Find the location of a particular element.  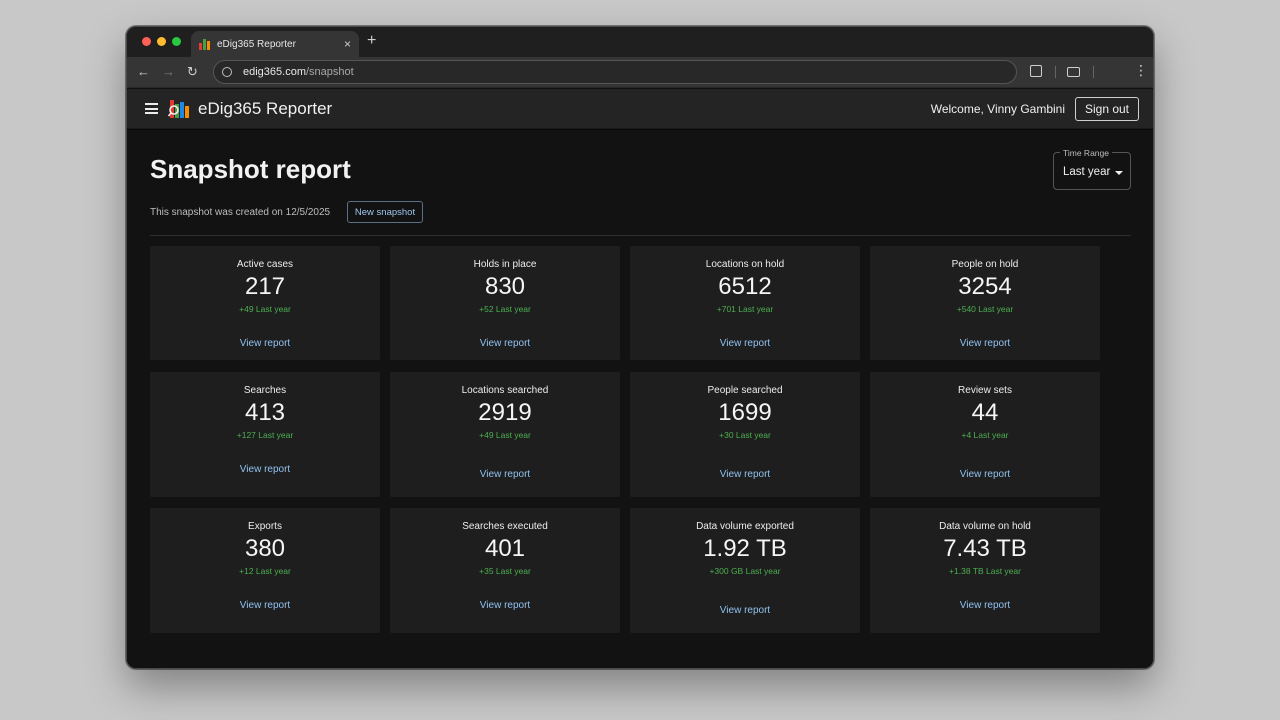

metric-value: 217 is located at coordinates (265, 286).